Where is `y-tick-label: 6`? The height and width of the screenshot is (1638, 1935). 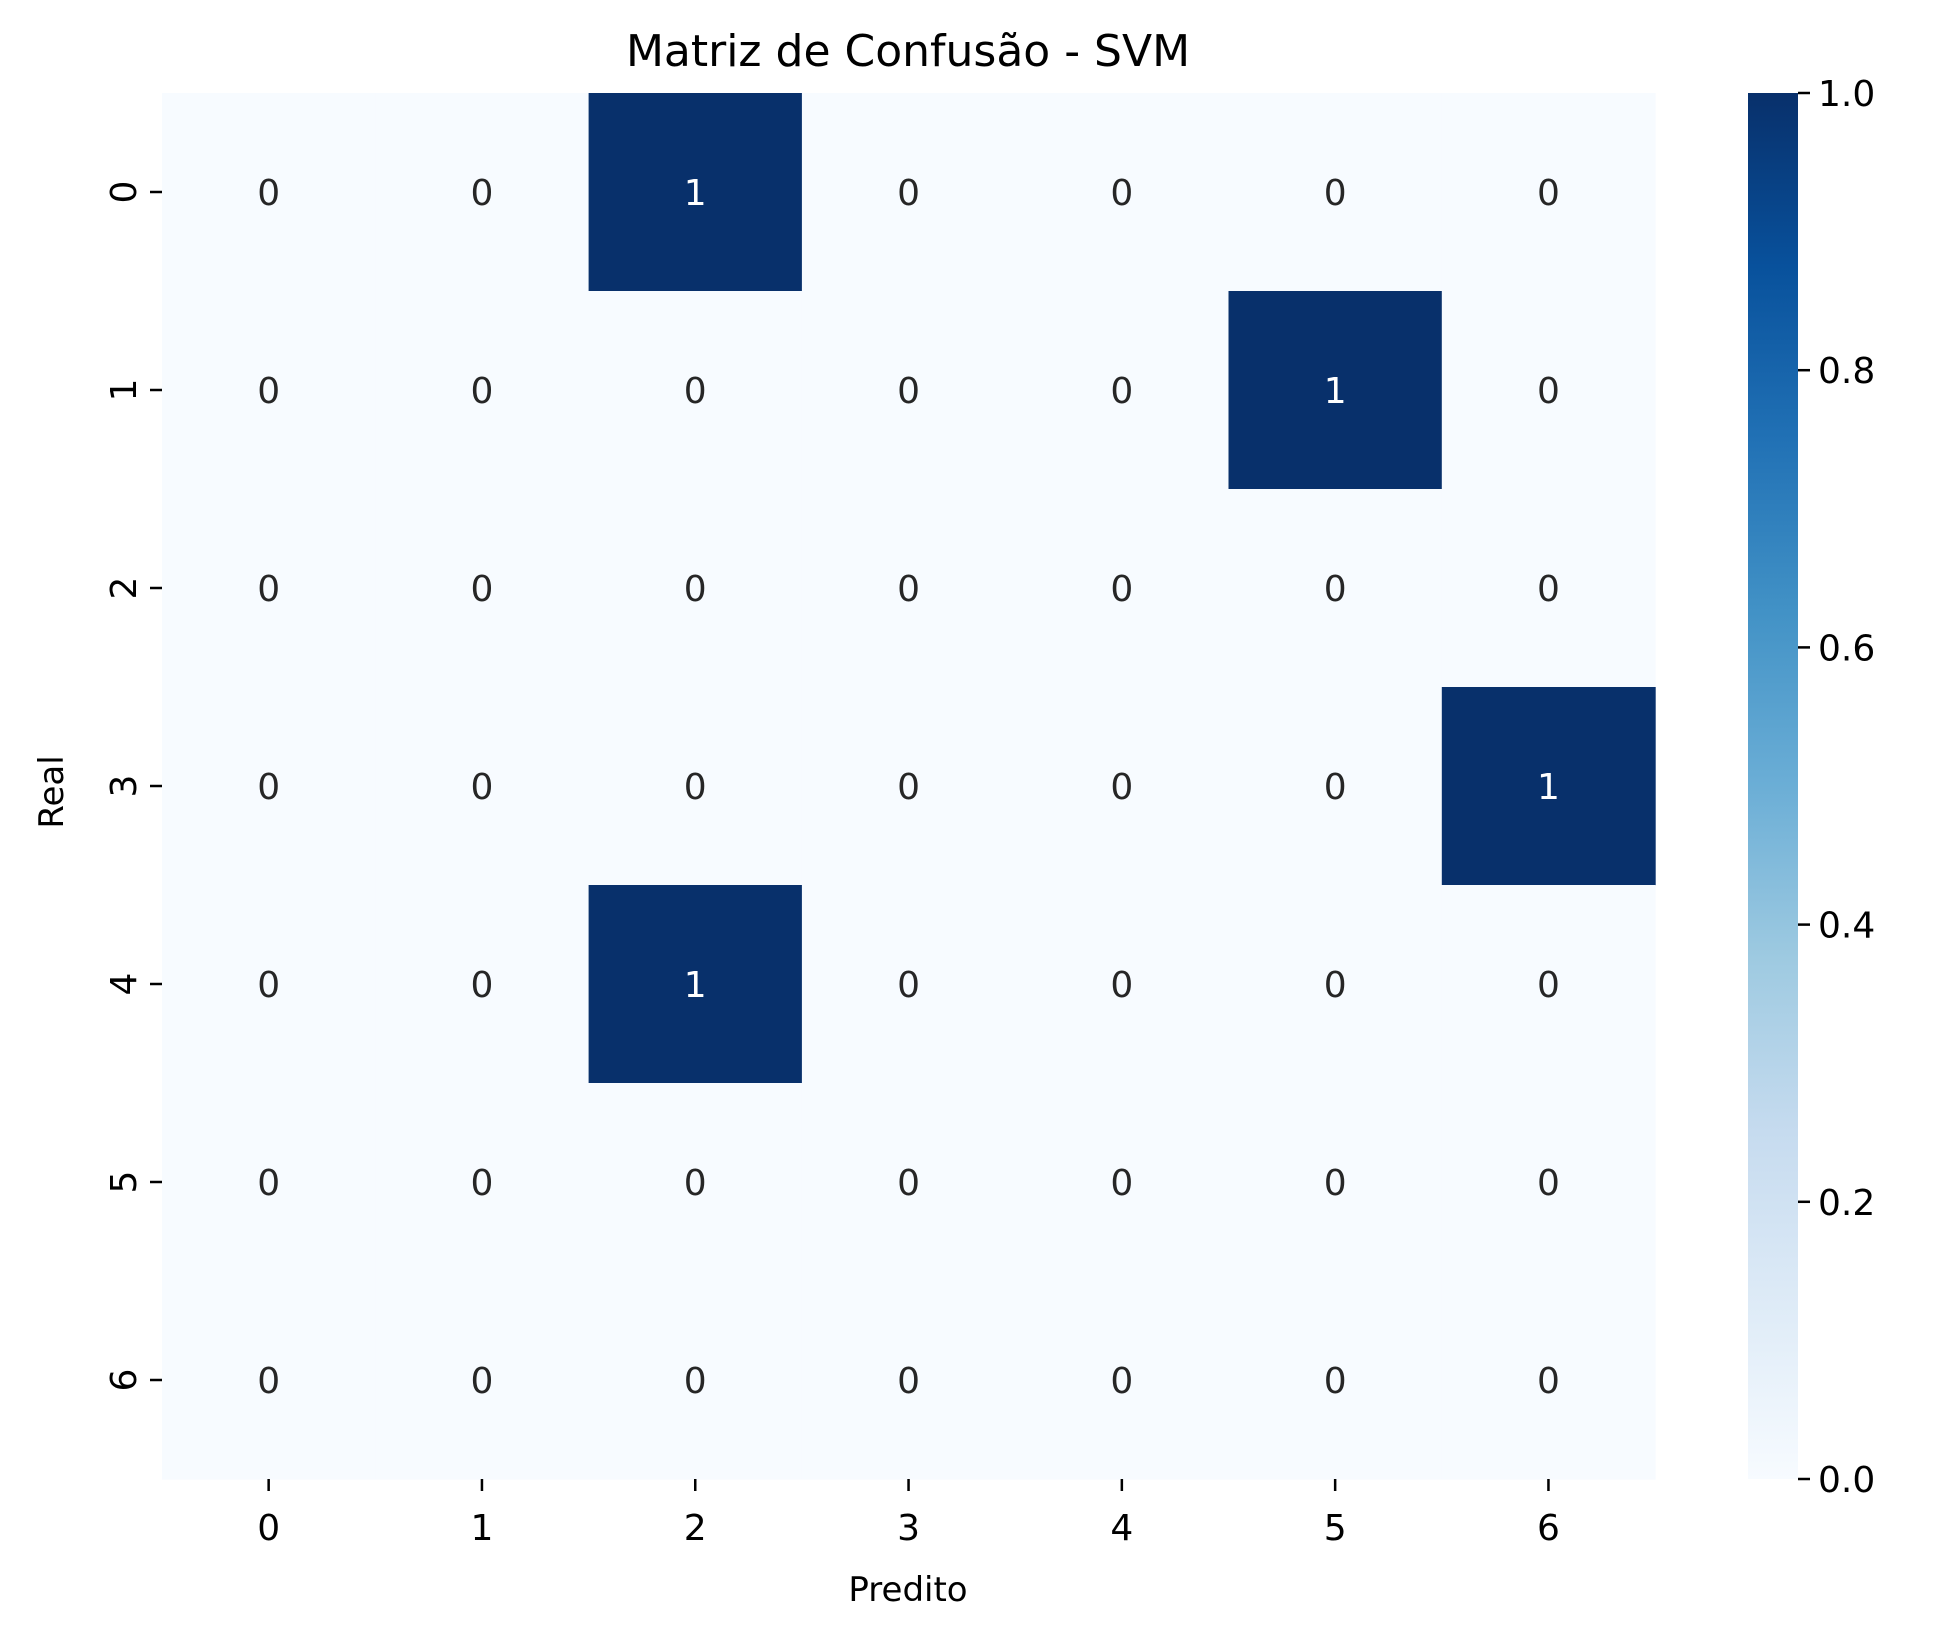
y-tick-label: 6 is located at coordinates (124, 1380).